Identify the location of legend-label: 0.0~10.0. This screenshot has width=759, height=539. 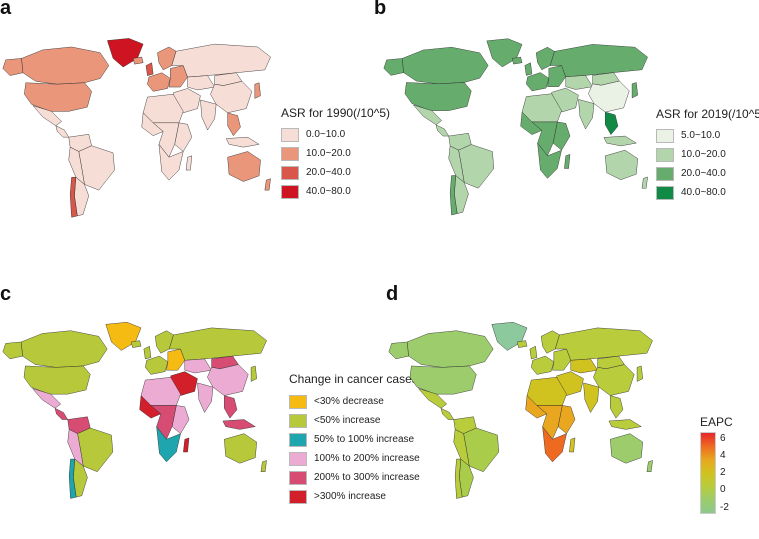
(326, 134).